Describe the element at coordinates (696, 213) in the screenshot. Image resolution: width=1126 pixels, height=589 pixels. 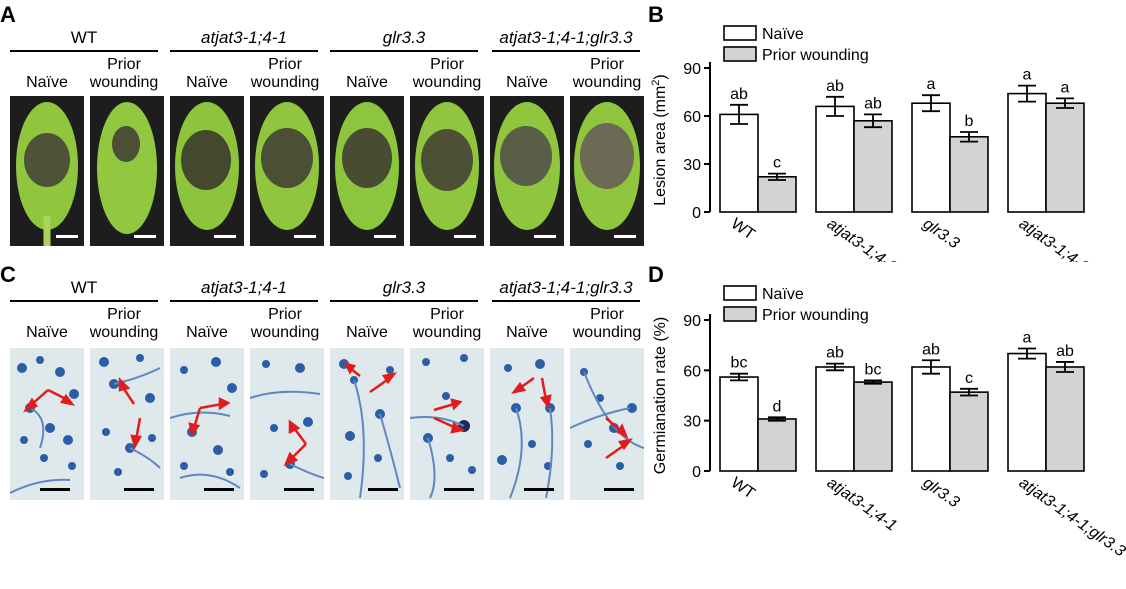
I see `y-tick-label: 0` at that location.